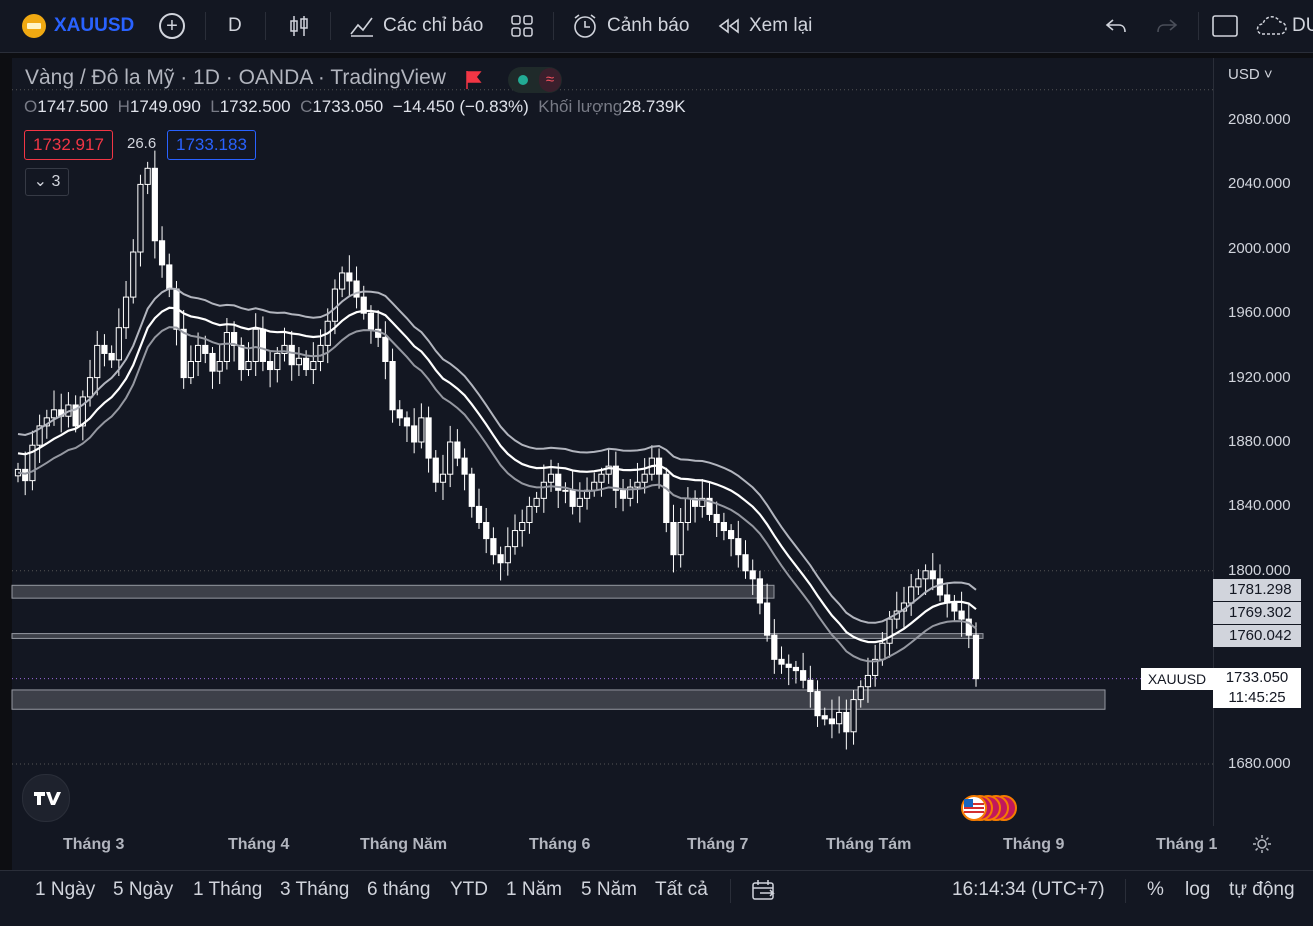 Image resolution: width=1313 pixels, height=926 pixels. I want to click on chart-type-button, so click(299, 26).